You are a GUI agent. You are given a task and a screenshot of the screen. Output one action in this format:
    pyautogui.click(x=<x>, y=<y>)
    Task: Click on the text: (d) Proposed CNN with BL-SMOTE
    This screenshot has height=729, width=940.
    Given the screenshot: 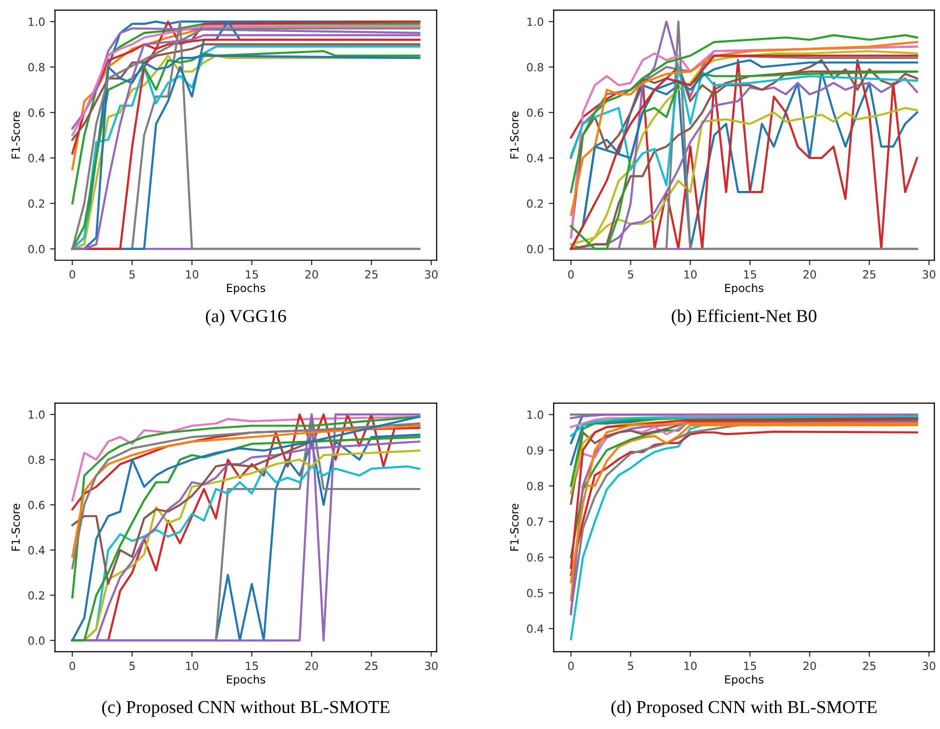 What is the action you would take?
    pyautogui.click(x=744, y=708)
    